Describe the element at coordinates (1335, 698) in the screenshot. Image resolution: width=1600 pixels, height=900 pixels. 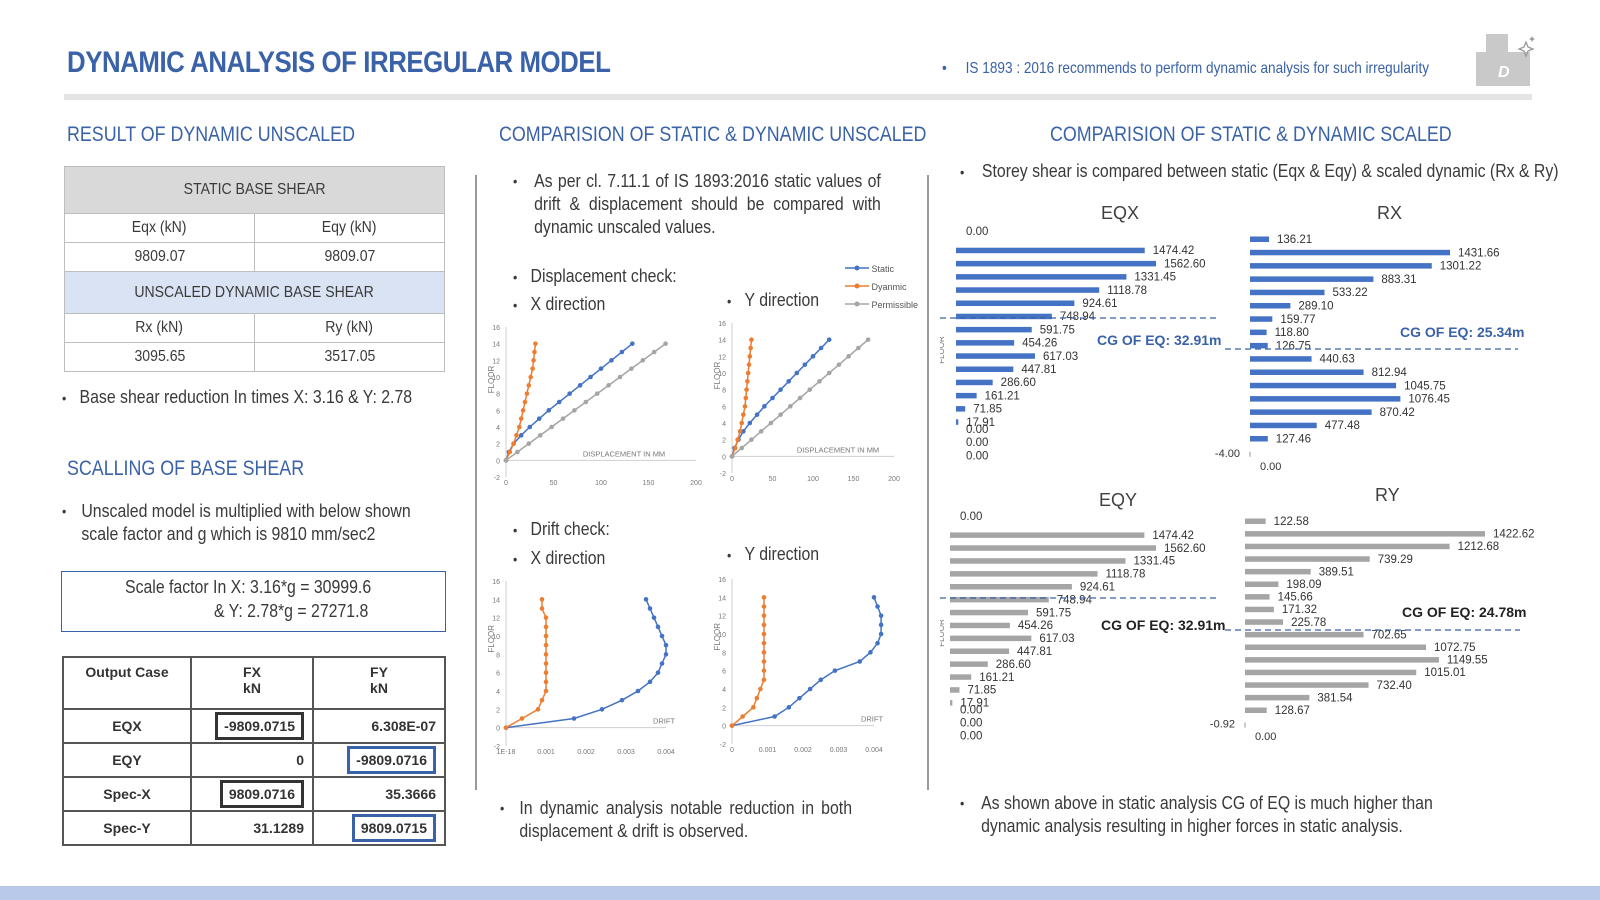
I see `bar-label: 381.54` at that location.